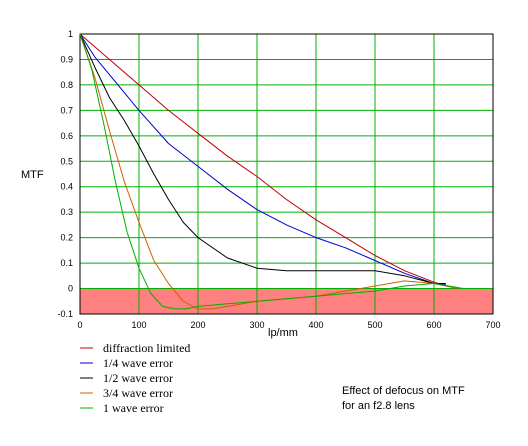  I want to click on legend-label-1: 1/4 wave error, so click(138, 363).